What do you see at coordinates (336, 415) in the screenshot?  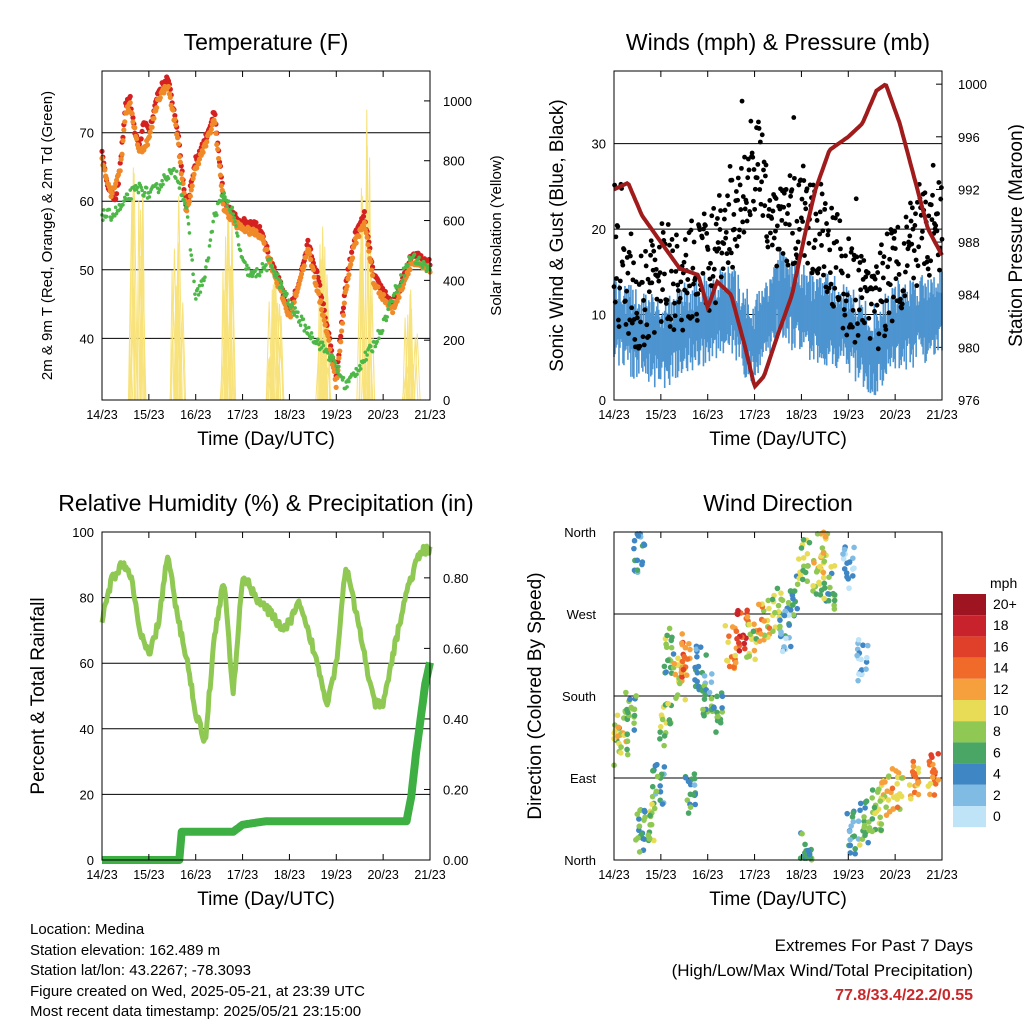 I see `temperature-xtick-label: 19/23` at bounding box center [336, 415].